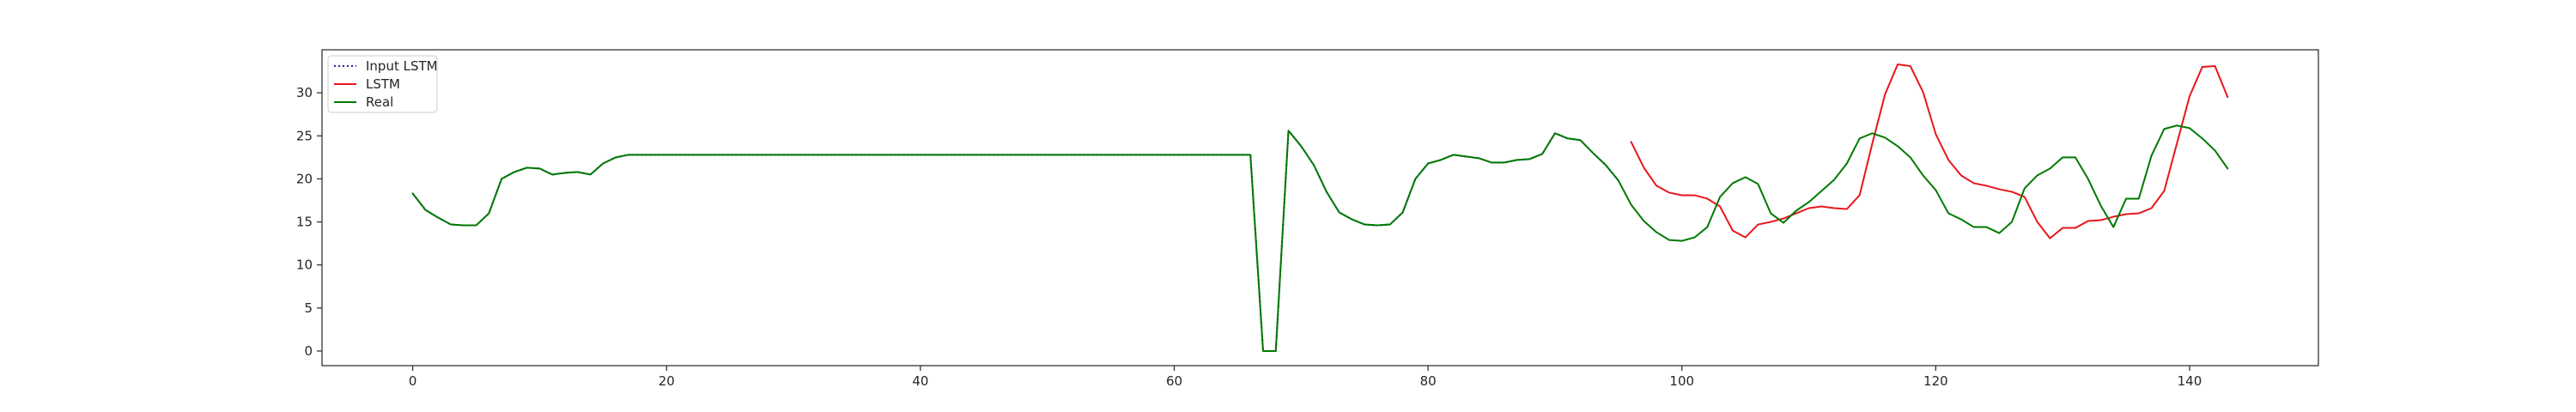 This screenshot has width=2576, height=412. I want to click on legend-items: Input LSTM LSTM Real, so click(386, 84).